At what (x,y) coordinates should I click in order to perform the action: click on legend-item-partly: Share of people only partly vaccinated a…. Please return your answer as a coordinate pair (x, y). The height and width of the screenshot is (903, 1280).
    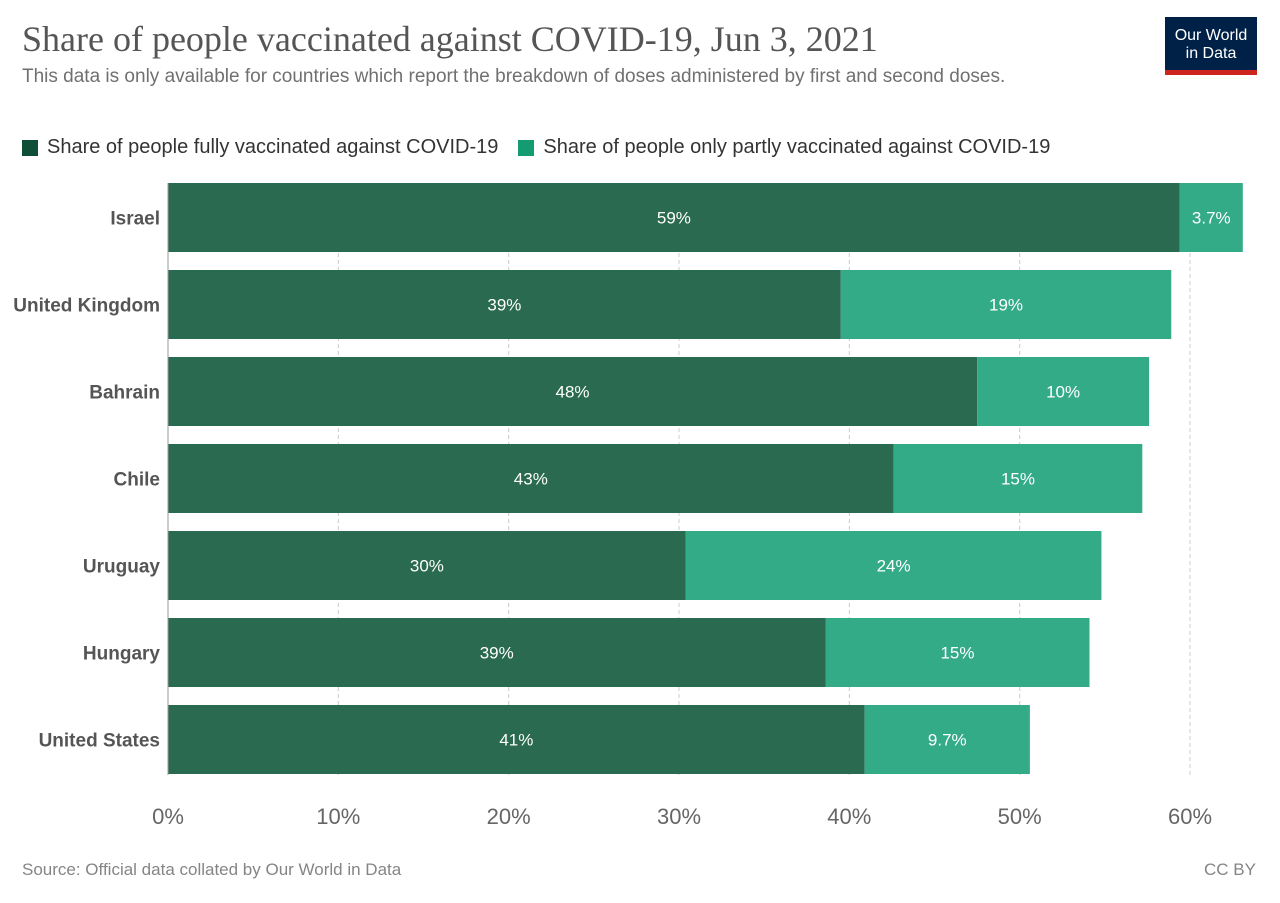
    Looking at the image, I should click on (784, 147).